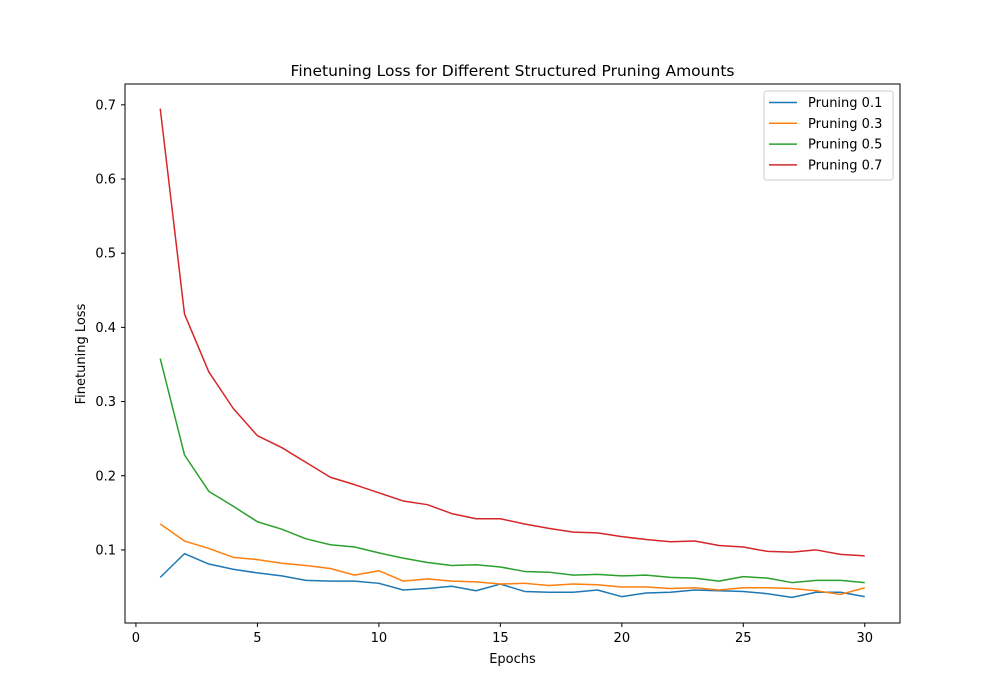 The height and width of the screenshot is (700, 1000). Describe the element at coordinates (845, 124) in the screenshot. I see `legend-label-2: Pruning 0.3` at that location.